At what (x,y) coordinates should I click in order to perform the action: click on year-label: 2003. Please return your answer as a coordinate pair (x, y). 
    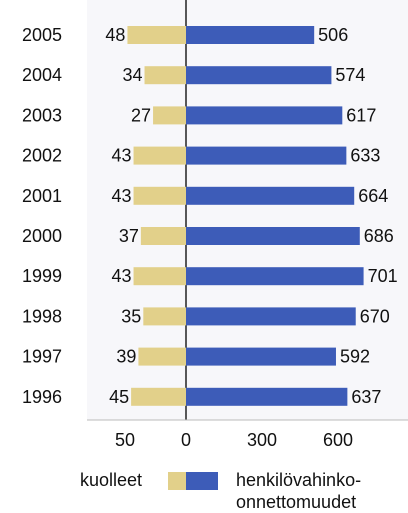
    Looking at the image, I should click on (42, 115).